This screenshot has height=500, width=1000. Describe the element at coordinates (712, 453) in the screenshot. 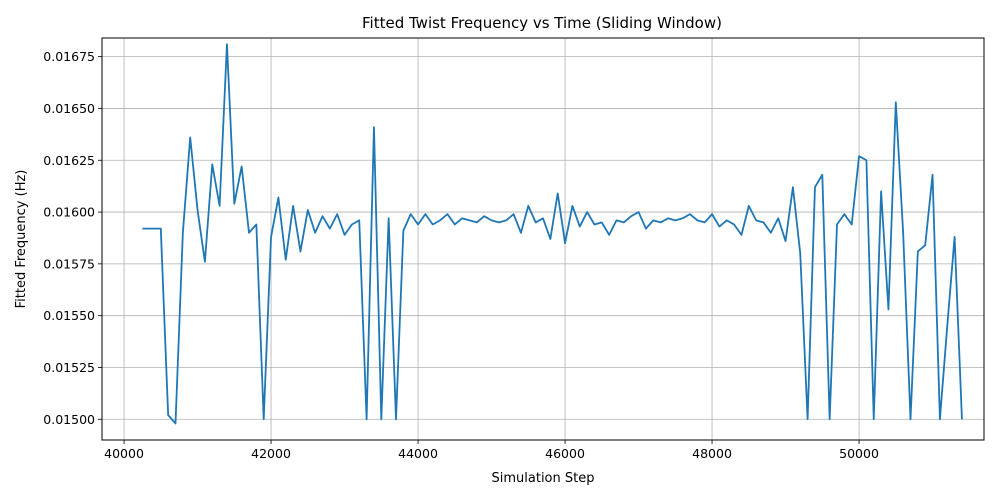

I see `x-tick-label: 48000` at that location.